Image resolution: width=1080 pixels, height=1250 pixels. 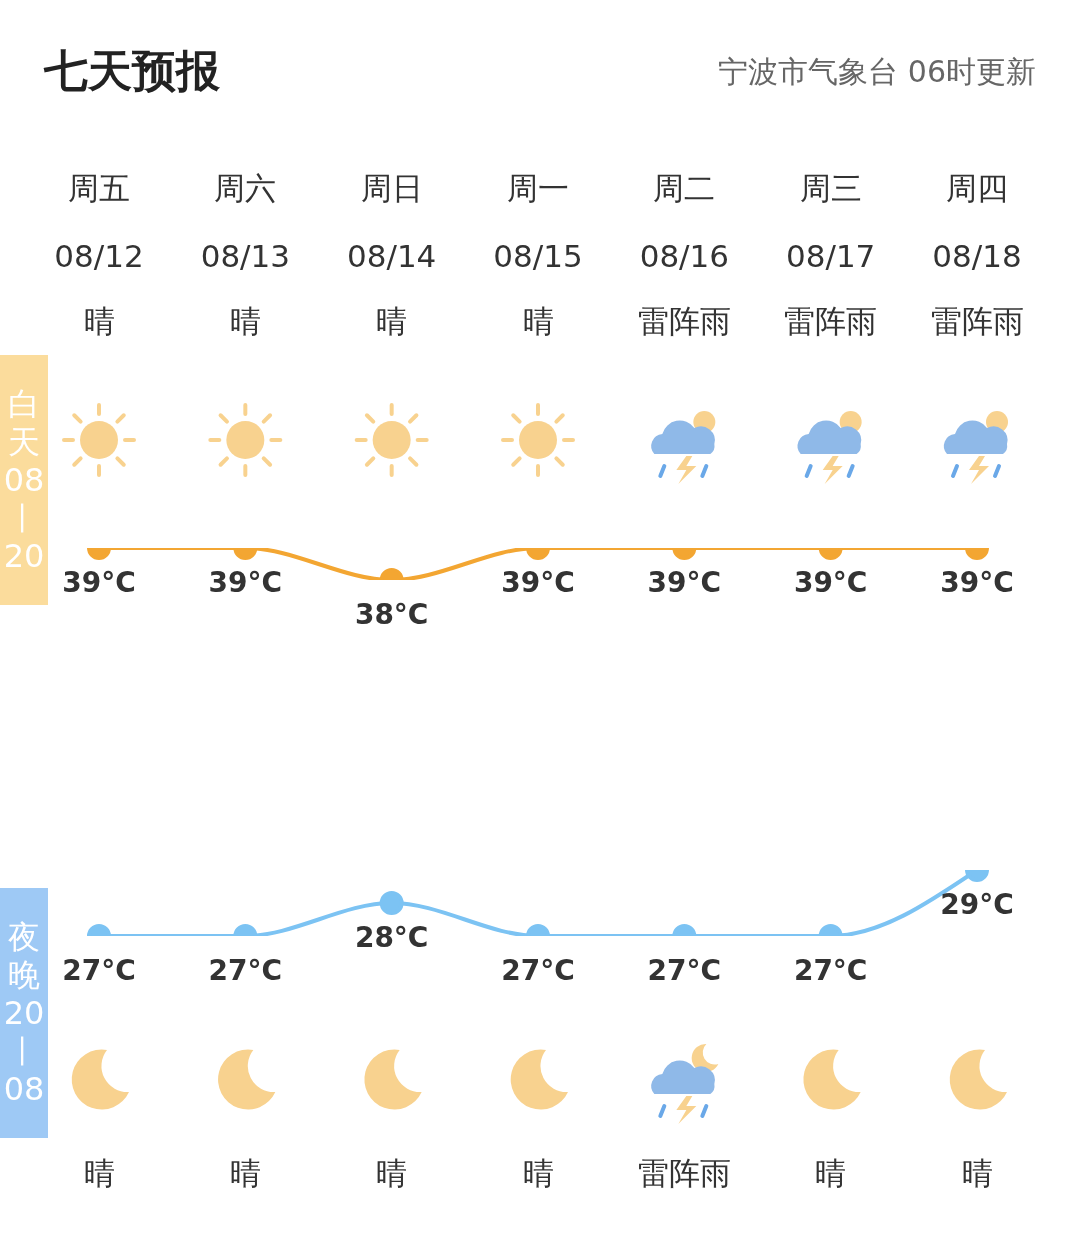 What do you see at coordinates (245, 254) in the screenshot?
I see `x-tick-label: 周六 08/13 晴` at bounding box center [245, 254].